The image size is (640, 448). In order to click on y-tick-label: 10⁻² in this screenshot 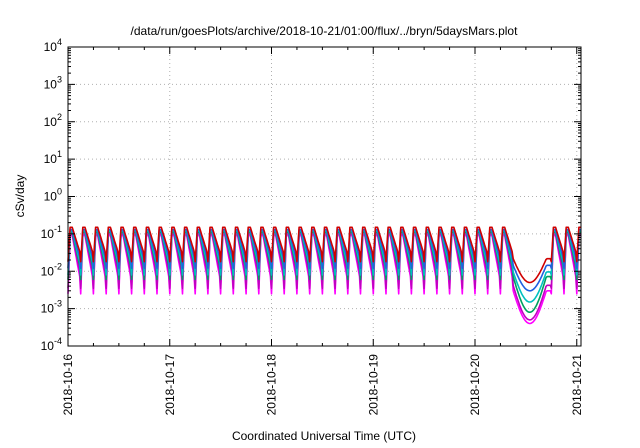, I will do `click(51, 269)`.